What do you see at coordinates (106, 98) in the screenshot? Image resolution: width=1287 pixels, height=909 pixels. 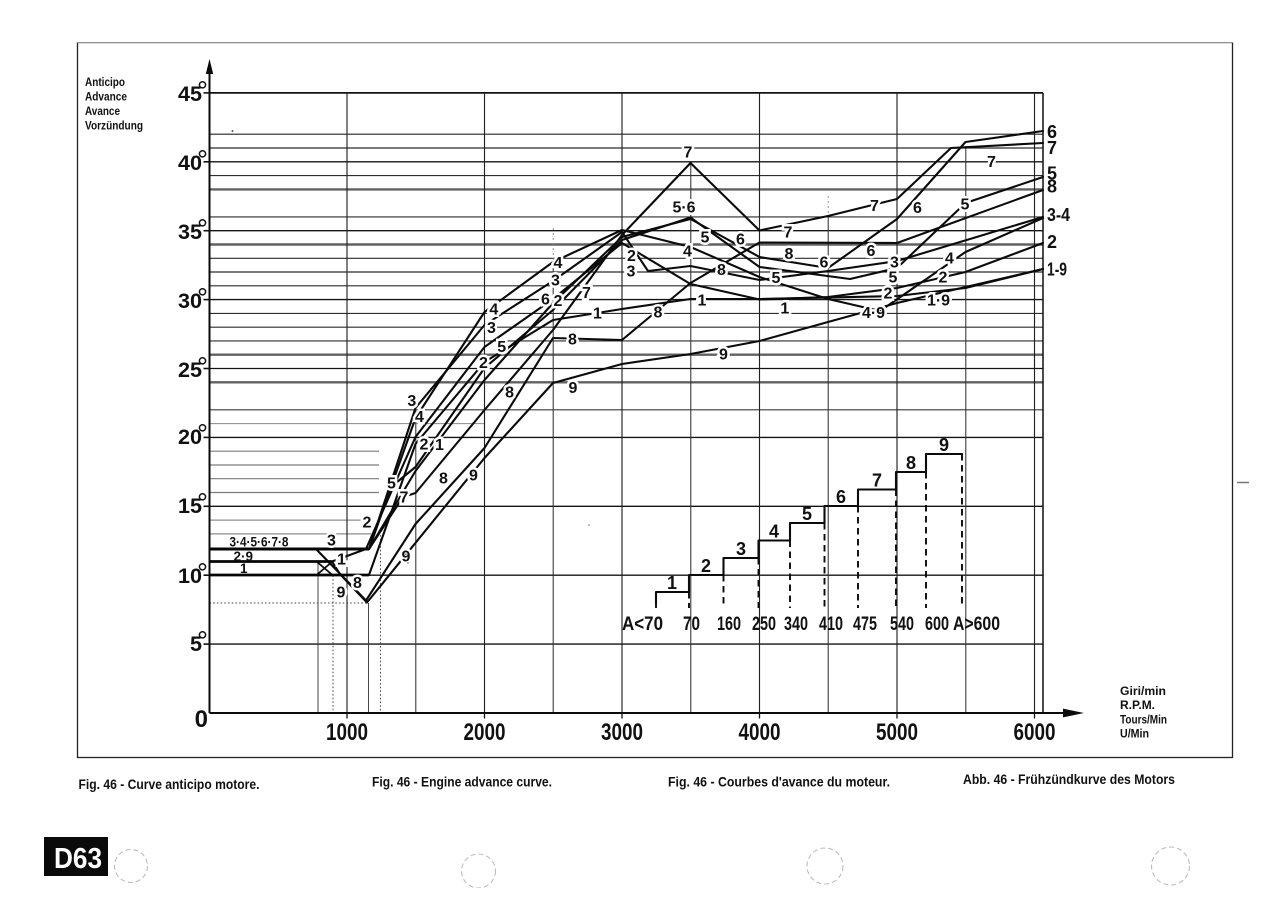 I see `svg-text: Advance` at bounding box center [106, 98].